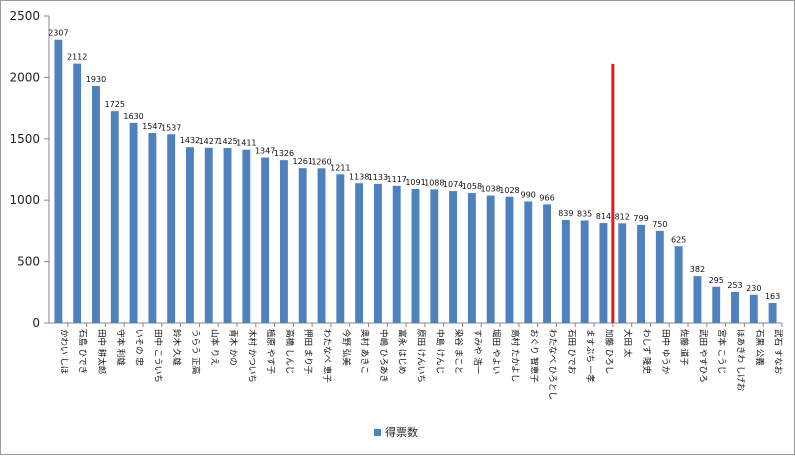  What do you see at coordinates (434, 182) in the screenshot?
I see `data-label: 1088` at bounding box center [434, 182].